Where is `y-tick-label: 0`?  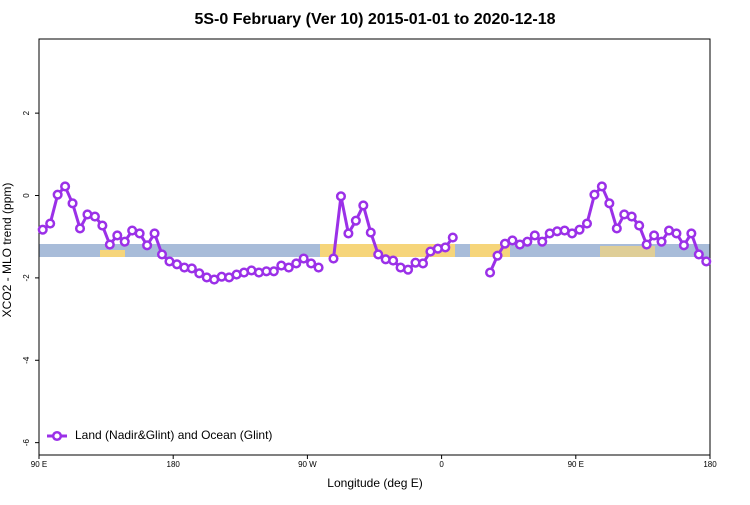
y-tick-label: 0 is located at coordinates (26, 195).